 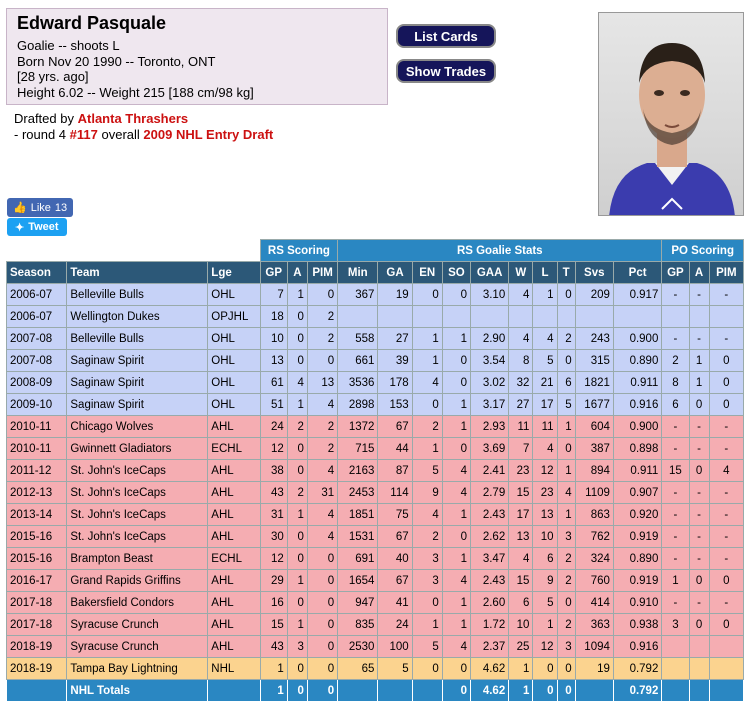 What do you see at coordinates (456, 272) in the screenshot?
I see `column-header: SO` at bounding box center [456, 272].